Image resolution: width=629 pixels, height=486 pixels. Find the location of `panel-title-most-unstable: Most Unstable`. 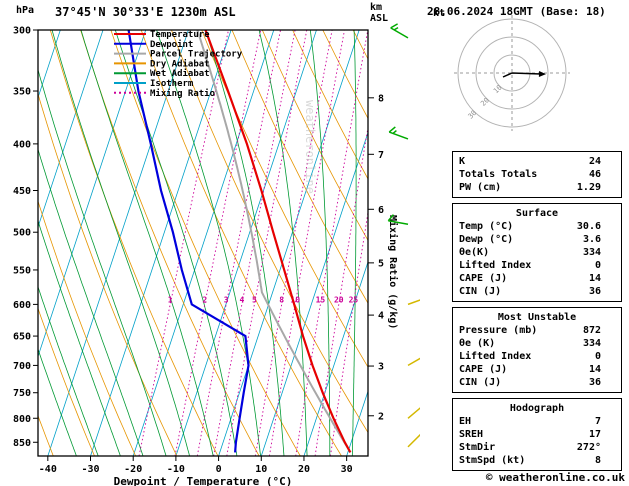

panel-title-most-unstable: Most Unstable is located at coordinates (537, 317).